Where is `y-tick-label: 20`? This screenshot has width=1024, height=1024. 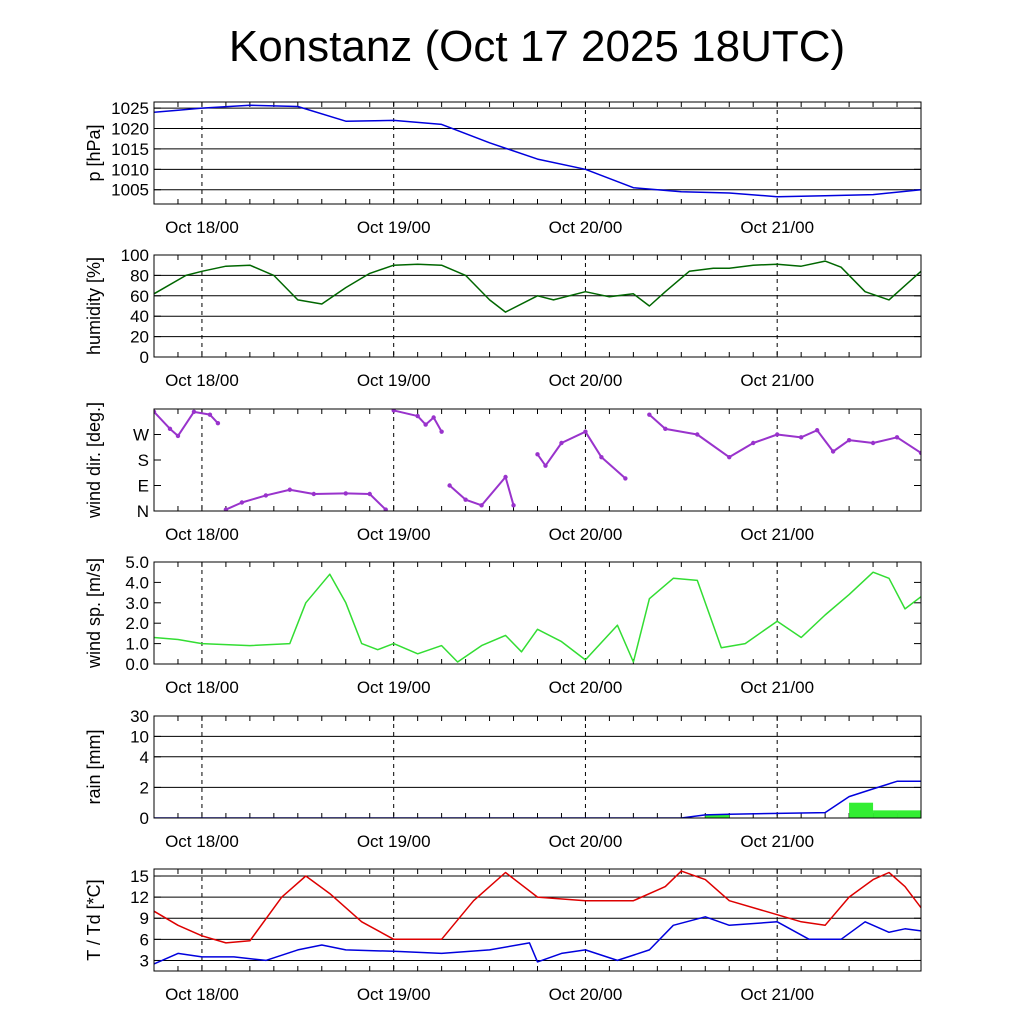
y-tick-label: 20 is located at coordinates (139, 337).